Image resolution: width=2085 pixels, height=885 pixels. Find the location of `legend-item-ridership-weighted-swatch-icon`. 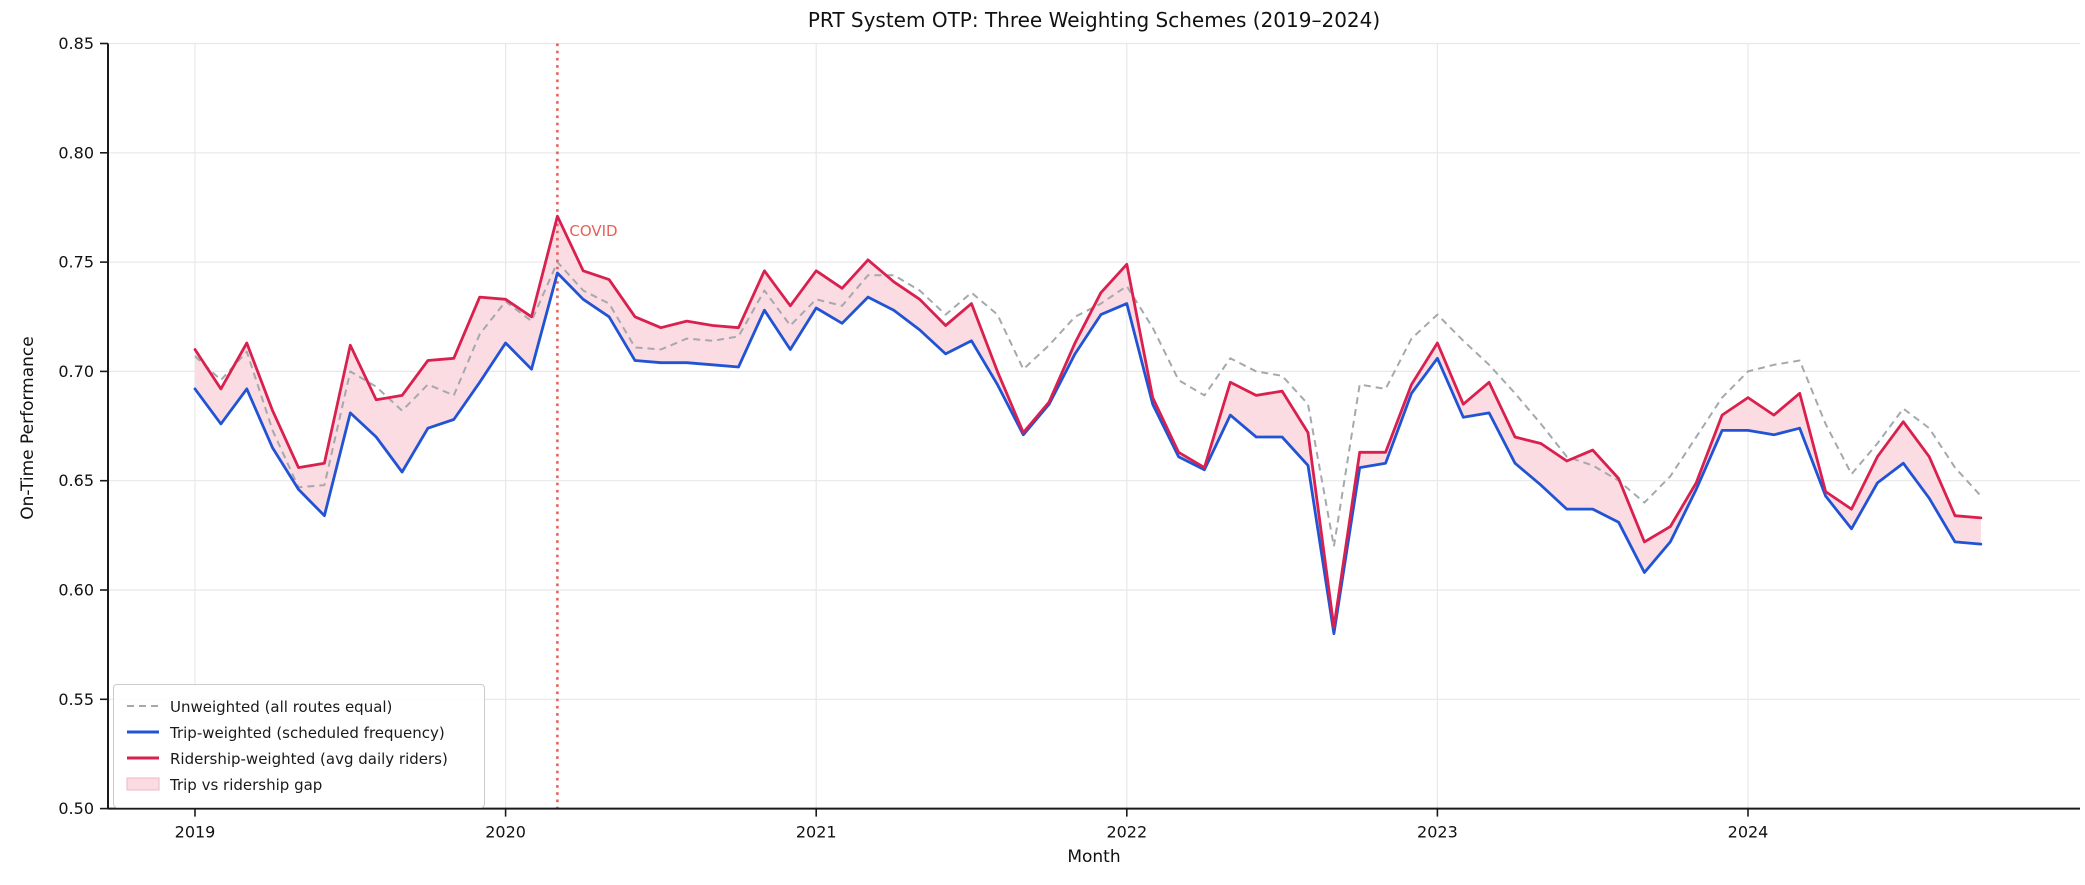

legend-item-ridership-weighted-swatch-icon is located at coordinates (143, 759).